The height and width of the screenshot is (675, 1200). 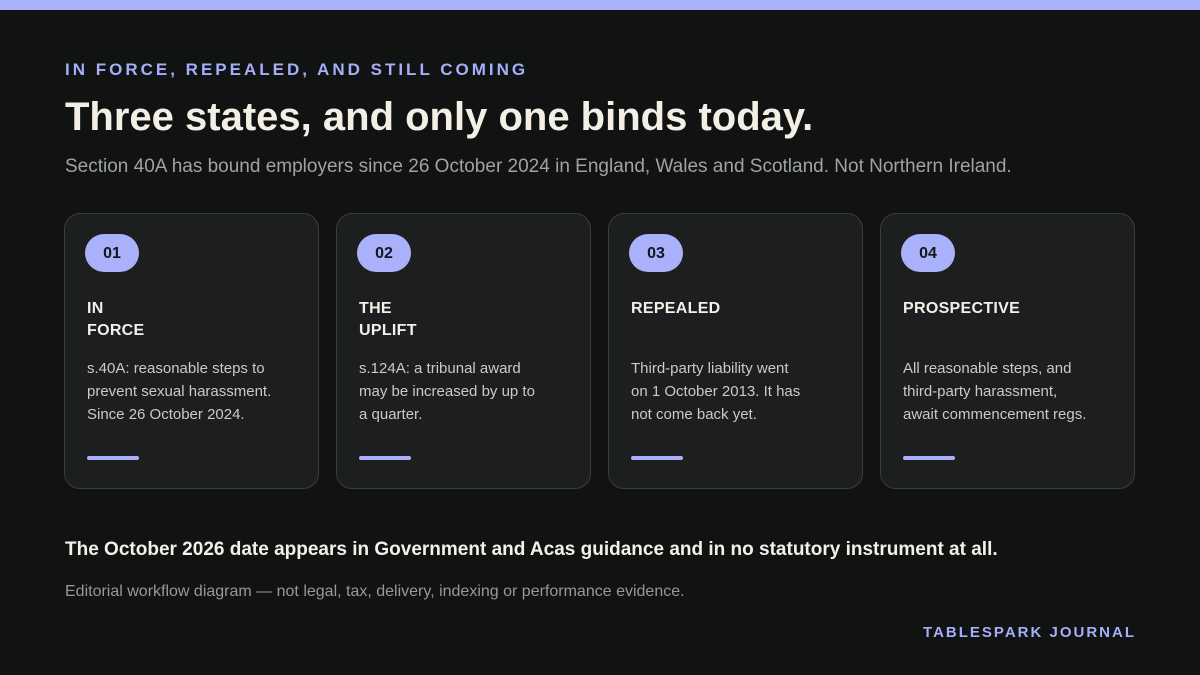 I want to click on card-description-line: on 1 October 2013. It has, so click(x=716, y=391).